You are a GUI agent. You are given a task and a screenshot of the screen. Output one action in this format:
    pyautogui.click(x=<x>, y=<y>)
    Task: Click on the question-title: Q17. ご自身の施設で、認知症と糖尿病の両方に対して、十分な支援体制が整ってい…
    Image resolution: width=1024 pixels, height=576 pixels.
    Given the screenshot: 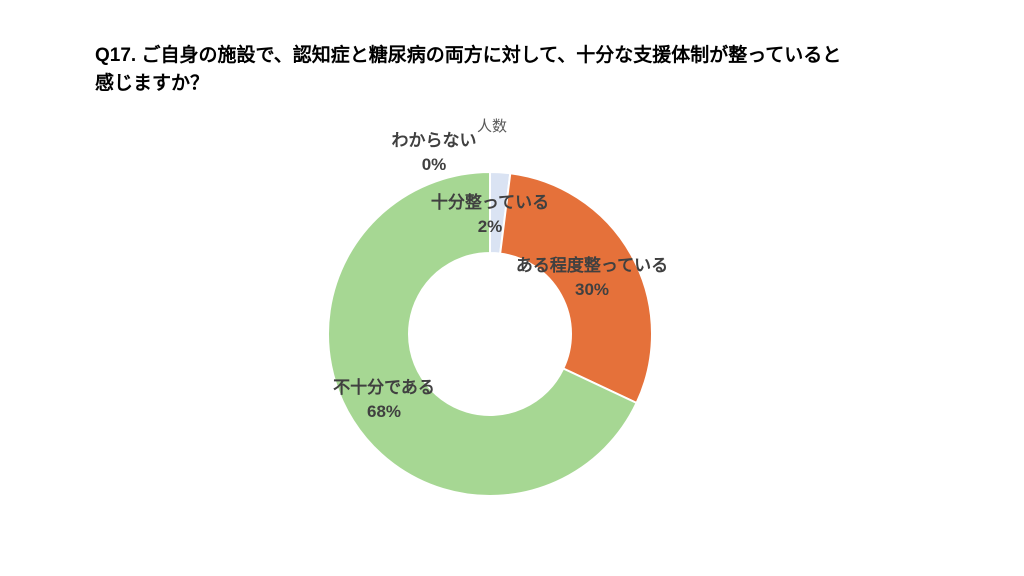 What is the action you would take?
    pyautogui.click(x=520, y=70)
    